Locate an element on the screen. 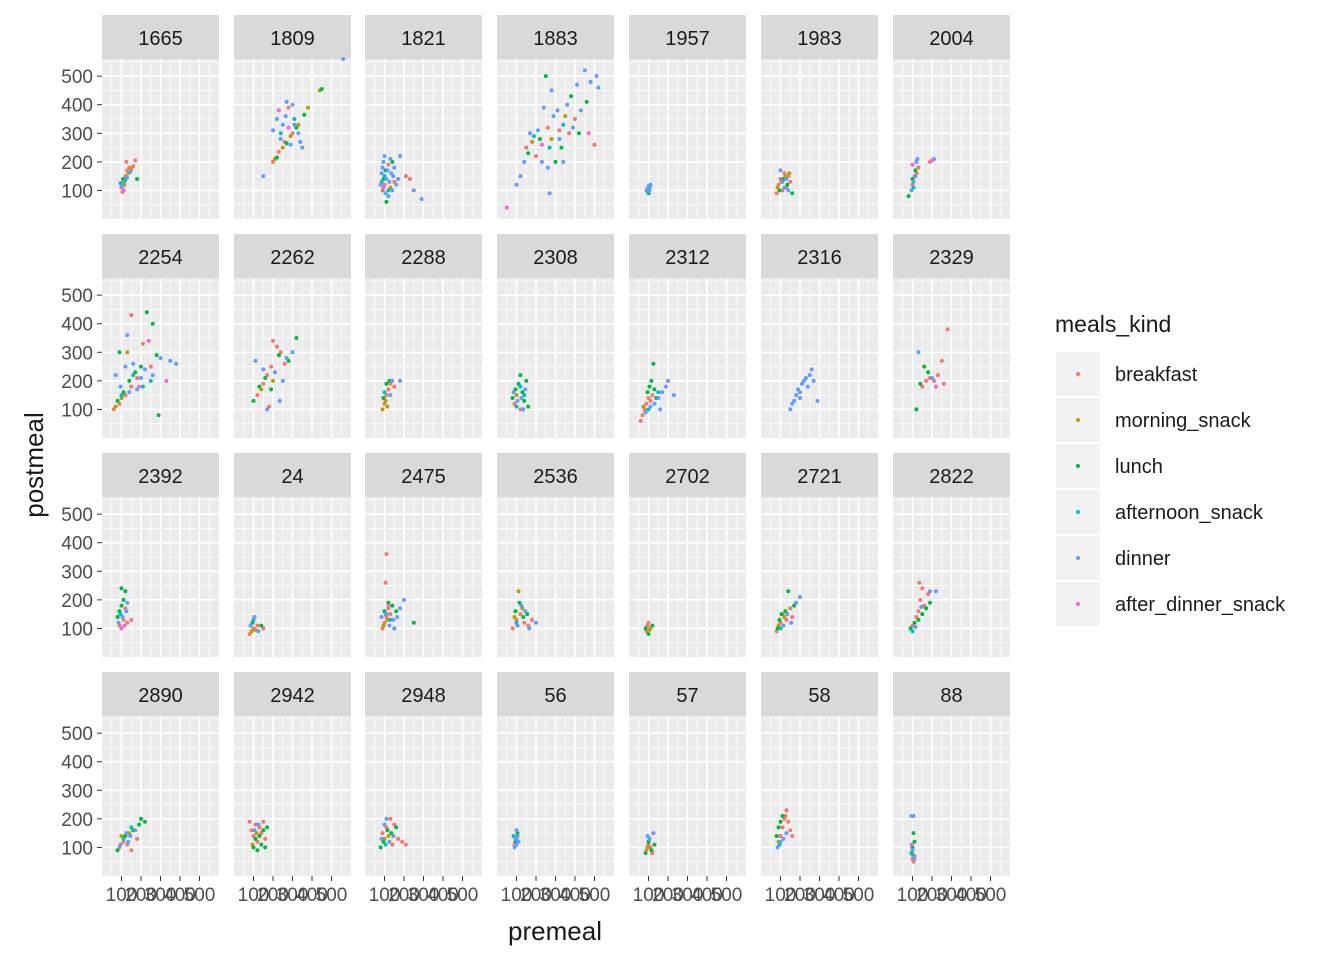 Image resolution: width=1344 pixels, height=960 pixels. x-tick-label: 400 is located at coordinates (180, 895).